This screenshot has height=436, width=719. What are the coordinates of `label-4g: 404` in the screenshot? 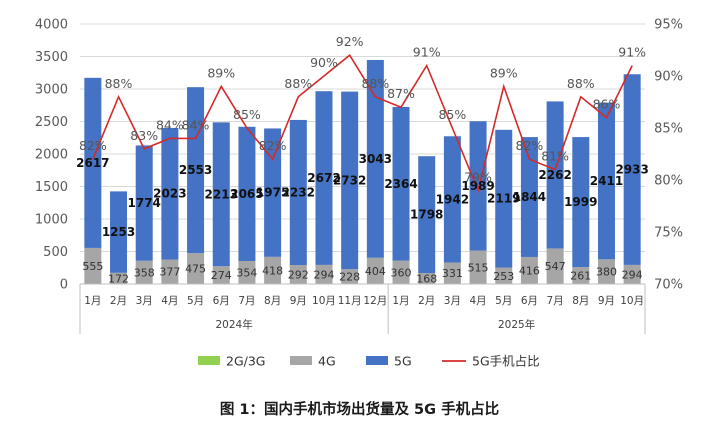 It's located at (375, 271).